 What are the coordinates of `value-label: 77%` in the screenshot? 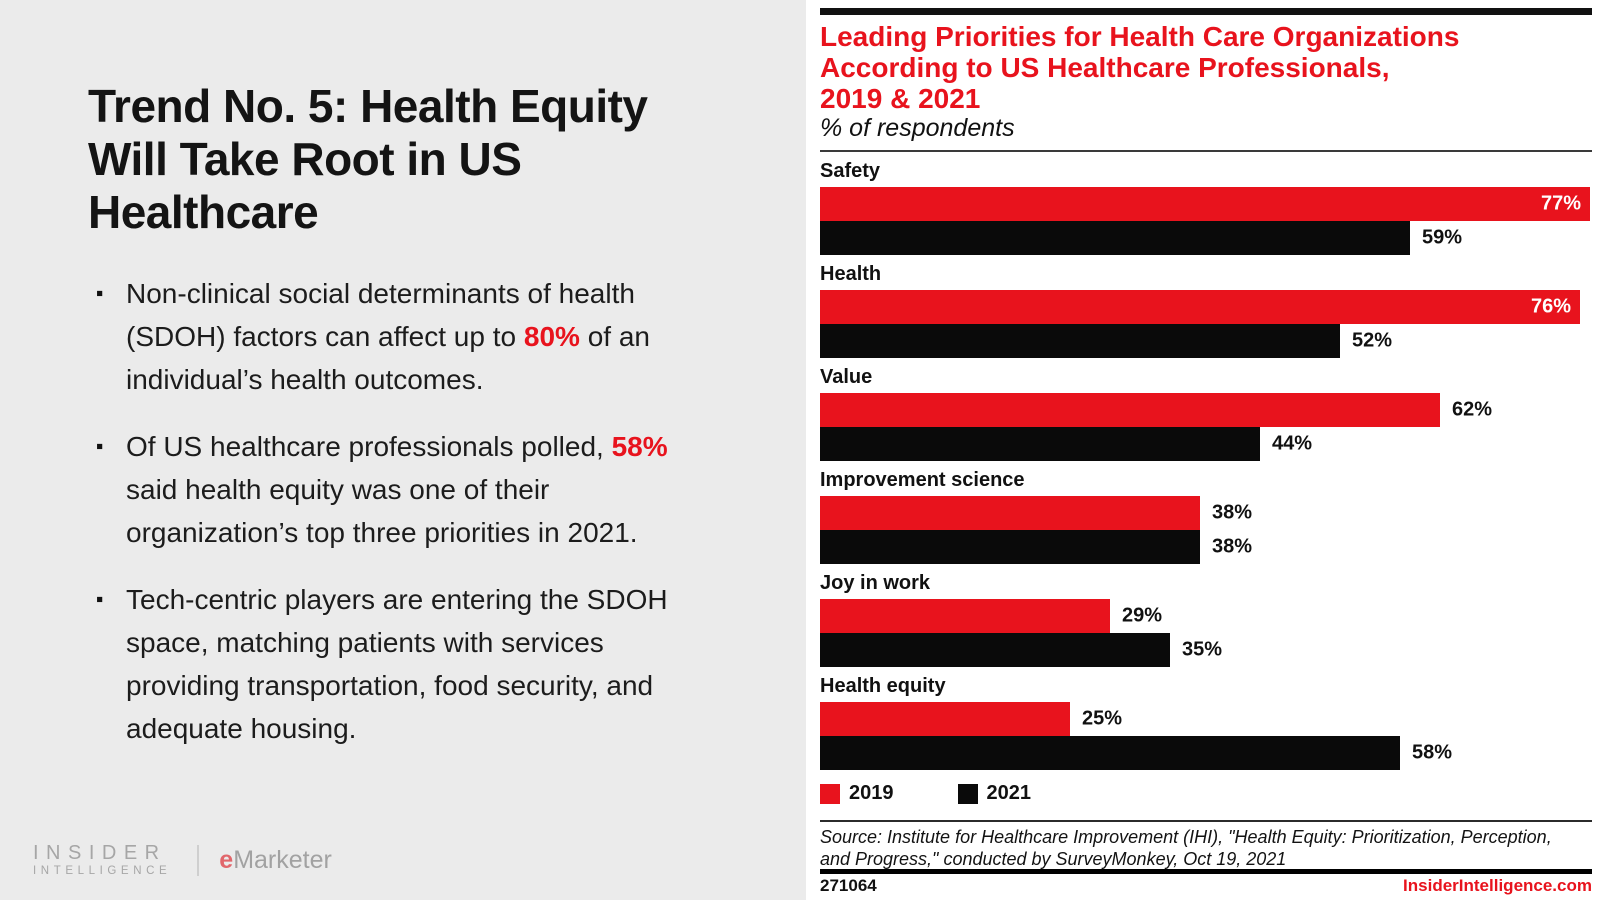 It's located at (1560, 203).